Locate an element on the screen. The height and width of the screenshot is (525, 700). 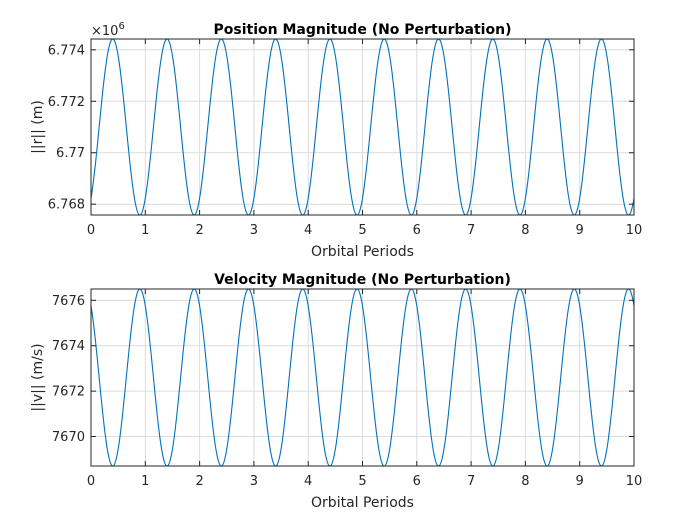
chart-title: Velocity Magnitude (No Perturbation) is located at coordinates (362, 280).